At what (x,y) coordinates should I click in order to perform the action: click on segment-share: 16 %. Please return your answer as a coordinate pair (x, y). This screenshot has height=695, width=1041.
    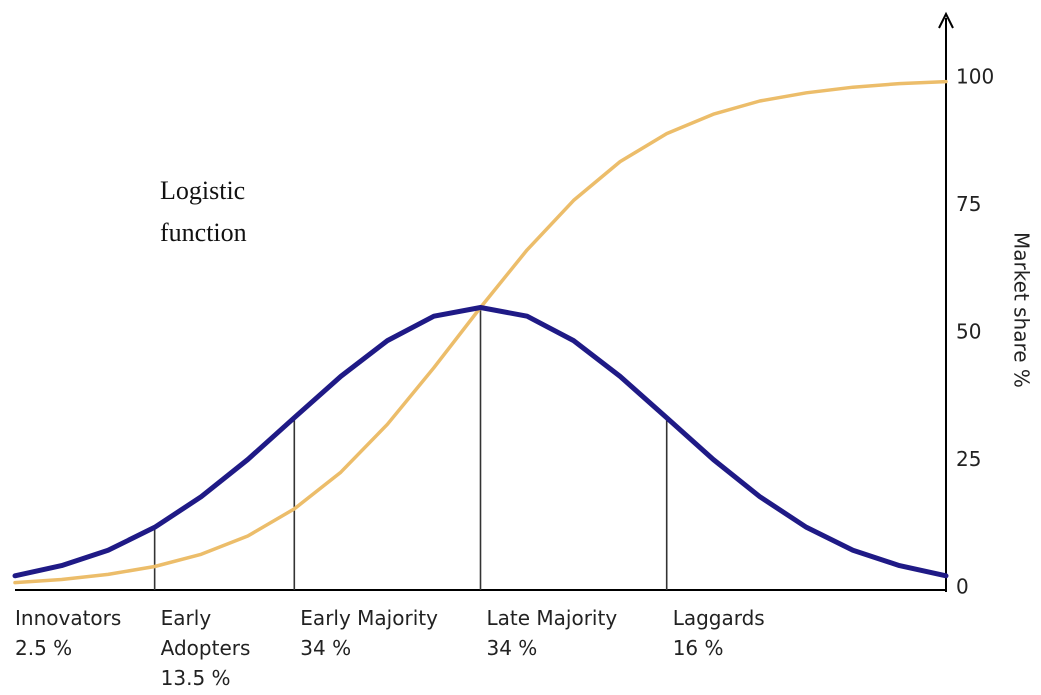
    Looking at the image, I should click on (698, 648).